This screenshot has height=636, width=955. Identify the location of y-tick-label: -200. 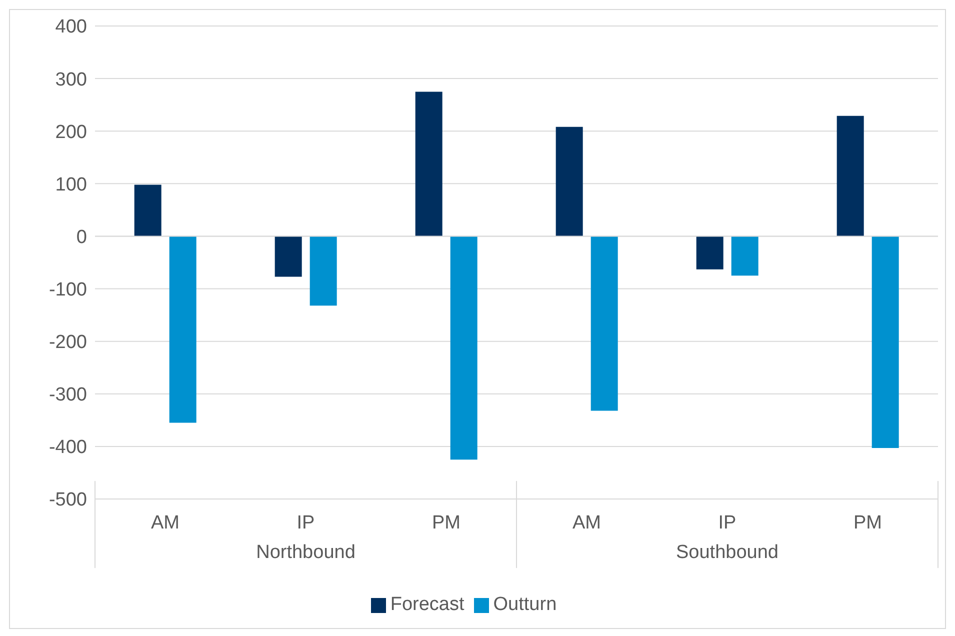
(67, 343).